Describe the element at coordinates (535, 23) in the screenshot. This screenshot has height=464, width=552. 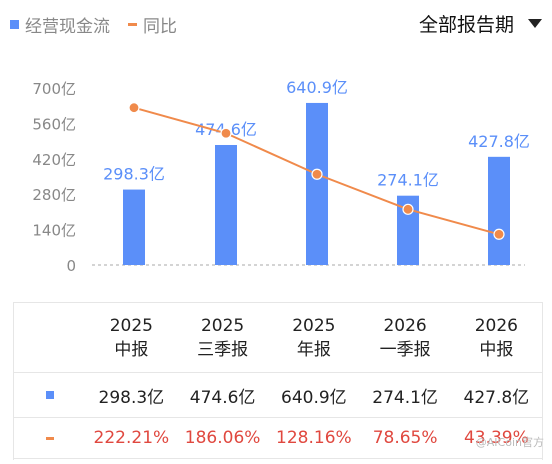
I see `caret-down-icon` at that location.